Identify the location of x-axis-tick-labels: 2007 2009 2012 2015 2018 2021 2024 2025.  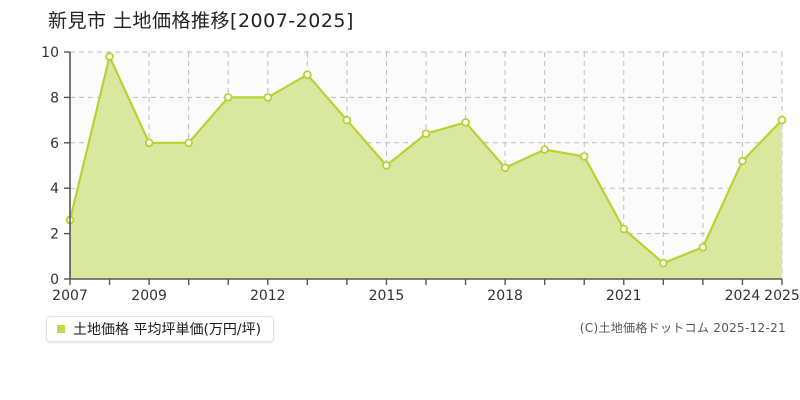
(426, 296).